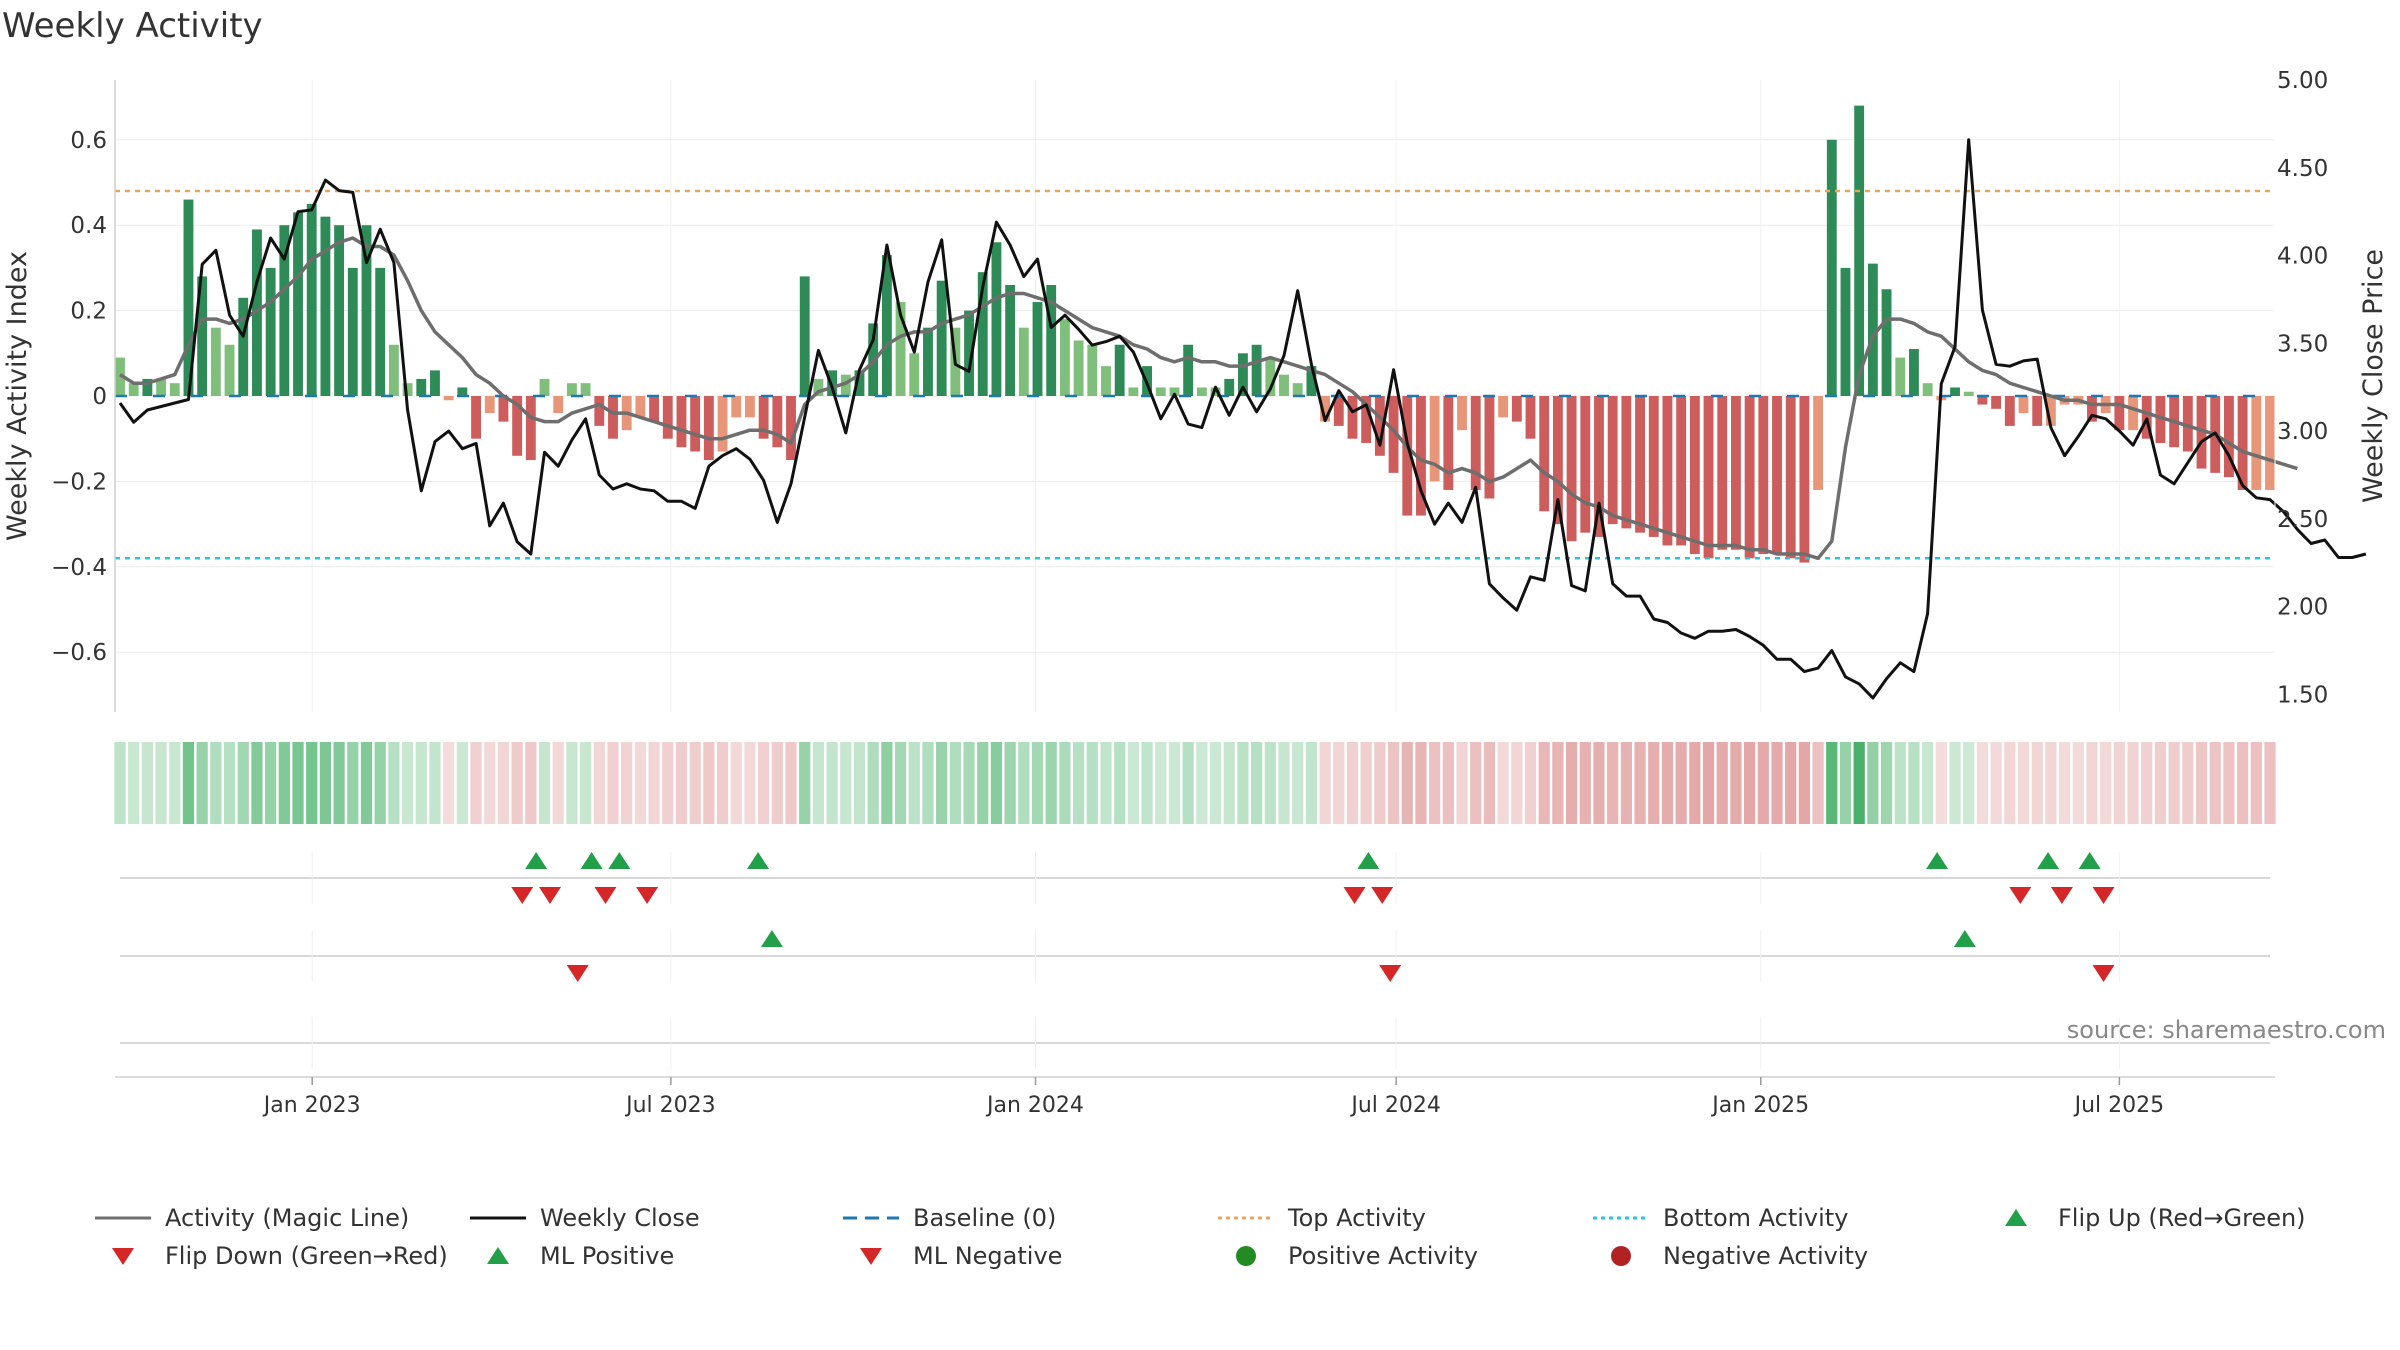 The height and width of the screenshot is (1350, 2400). I want to click on legend-label: Positive Activity, so click(1383, 1256).